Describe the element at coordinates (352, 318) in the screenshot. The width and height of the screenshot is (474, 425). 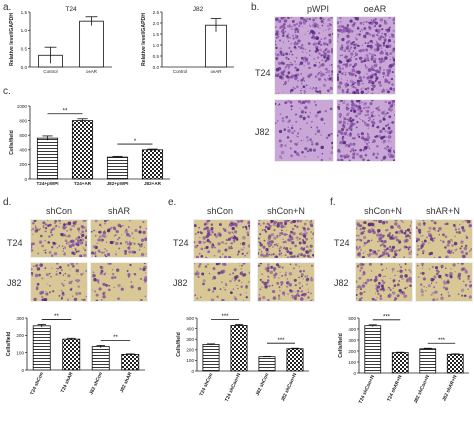
I see `y-tick-label: 500` at that location.